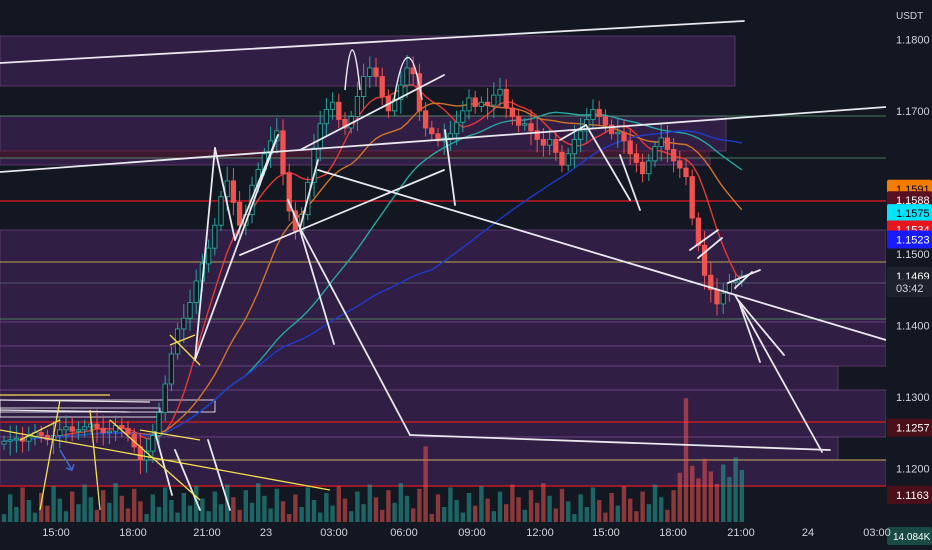  What do you see at coordinates (913, 112) in the screenshot?
I see `y-tick-label: 1.1700` at bounding box center [913, 112].